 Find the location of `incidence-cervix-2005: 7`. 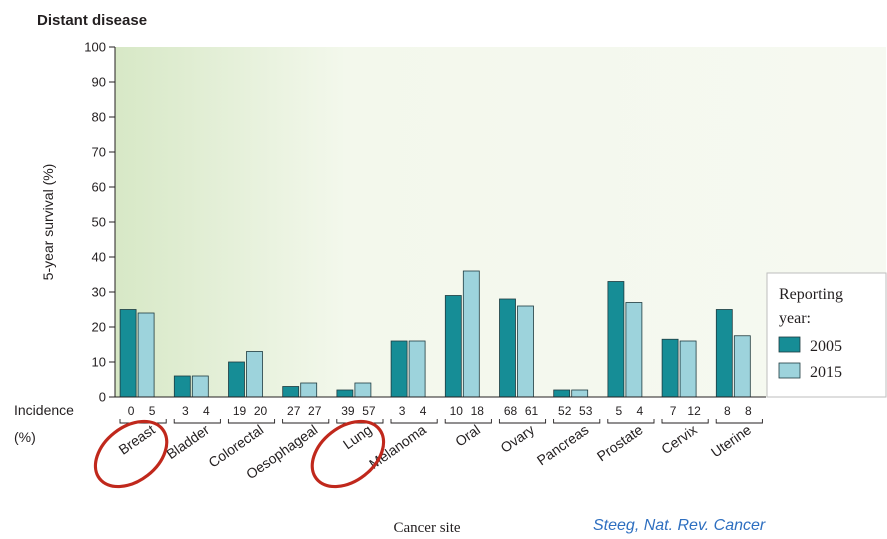

incidence-cervix-2005: 7 is located at coordinates (673, 411).